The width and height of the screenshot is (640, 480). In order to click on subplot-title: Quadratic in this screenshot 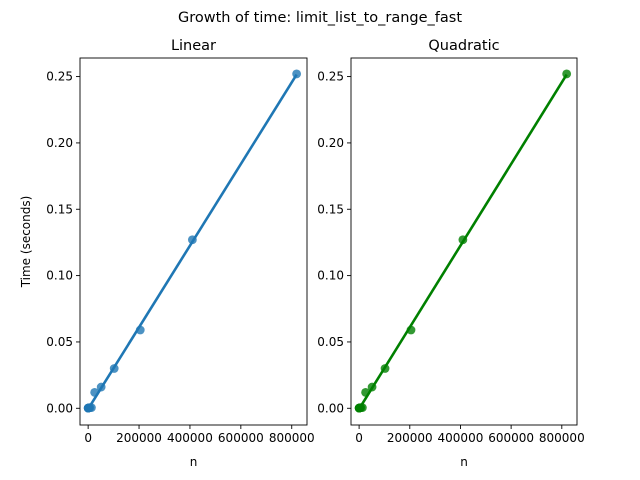, I will do `click(463, 46)`.